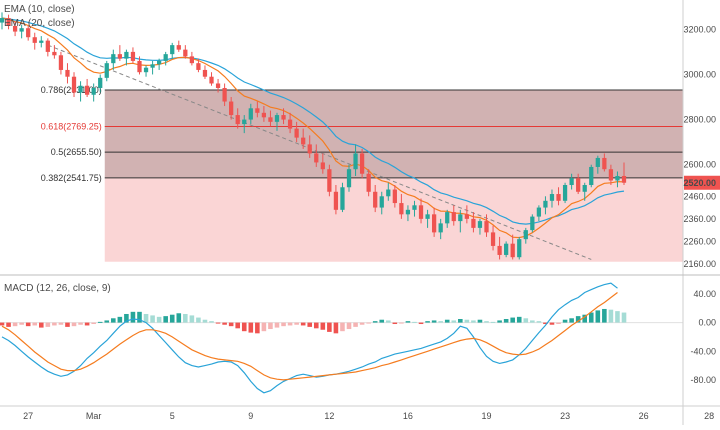  Describe the element at coordinates (39, 23) in the screenshot. I see `ema20-legend: EMA (20, close)` at that location.